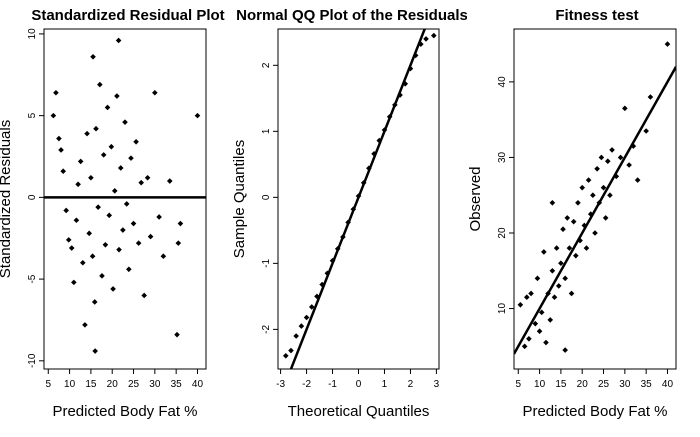 The width and height of the screenshot is (700, 437). Describe the element at coordinates (48, 384) in the screenshot. I see `x-tick-label: 5` at that location.